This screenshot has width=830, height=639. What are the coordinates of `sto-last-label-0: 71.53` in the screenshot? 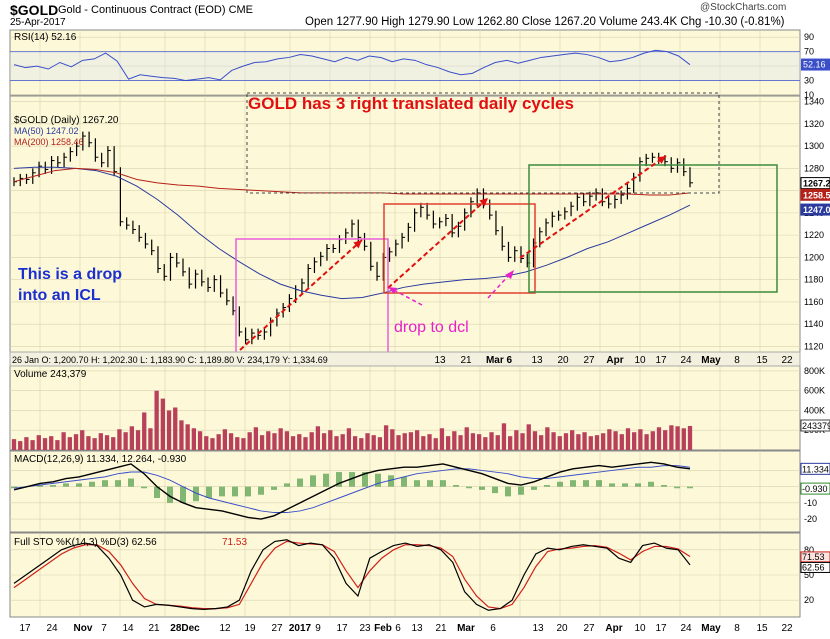 It's located at (813, 557).